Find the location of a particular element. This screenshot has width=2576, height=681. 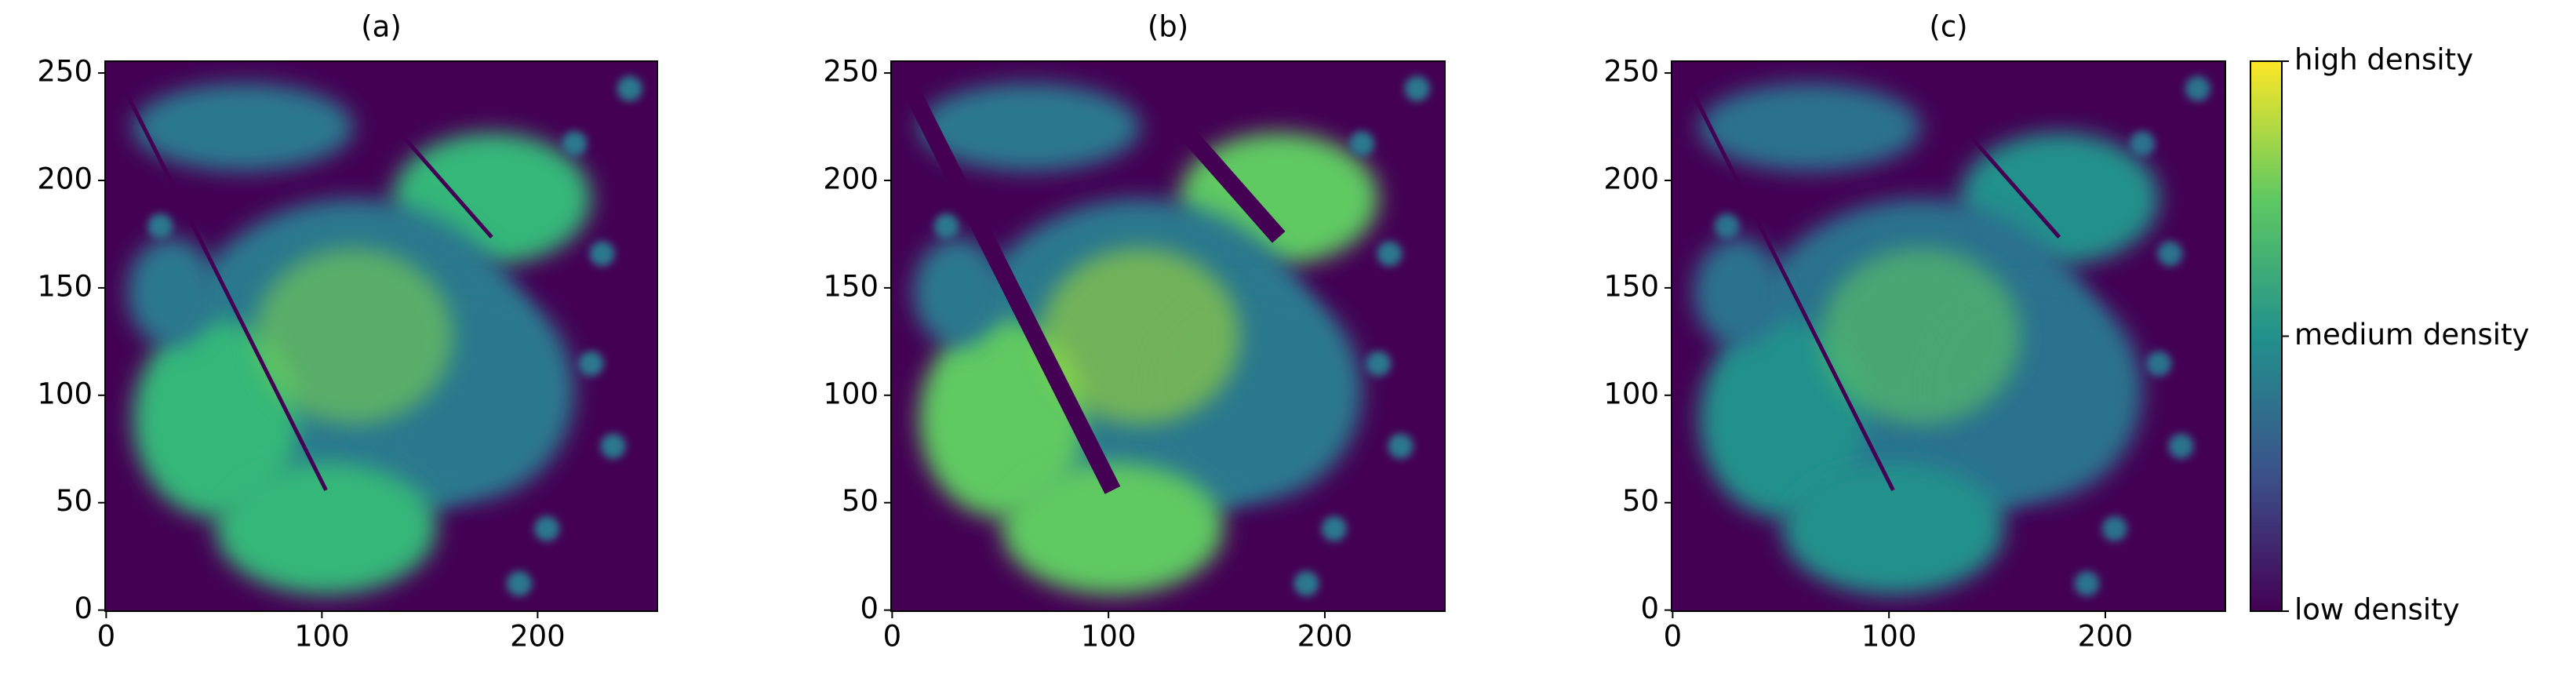

colorbar-label: low density is located at coordinates (2377, 610).